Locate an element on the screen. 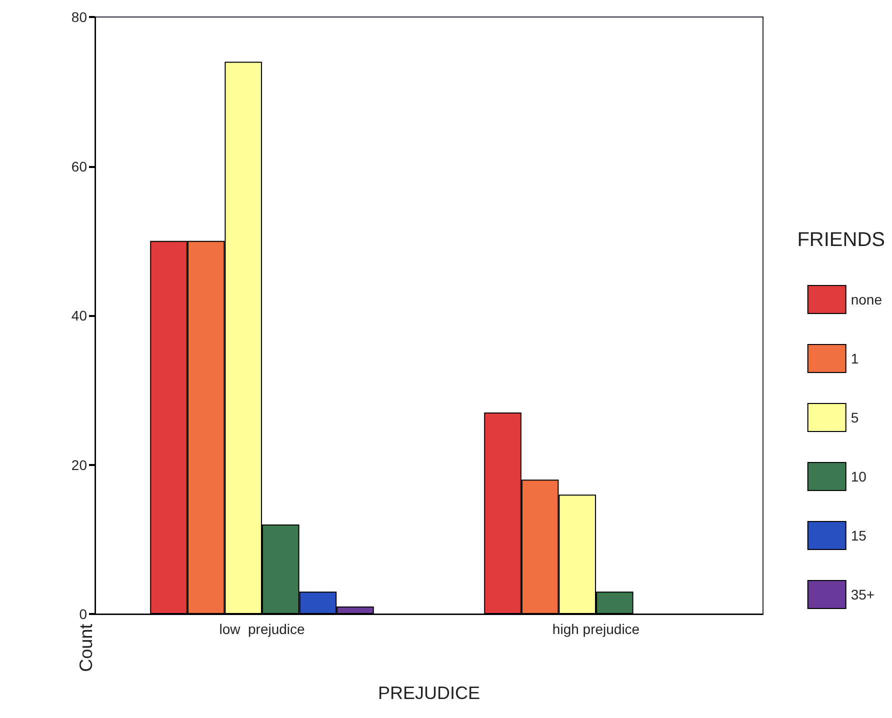 This screenshot has height=718, width=892. x-tick-label: high prejudice is located at coordinates (596, 629).